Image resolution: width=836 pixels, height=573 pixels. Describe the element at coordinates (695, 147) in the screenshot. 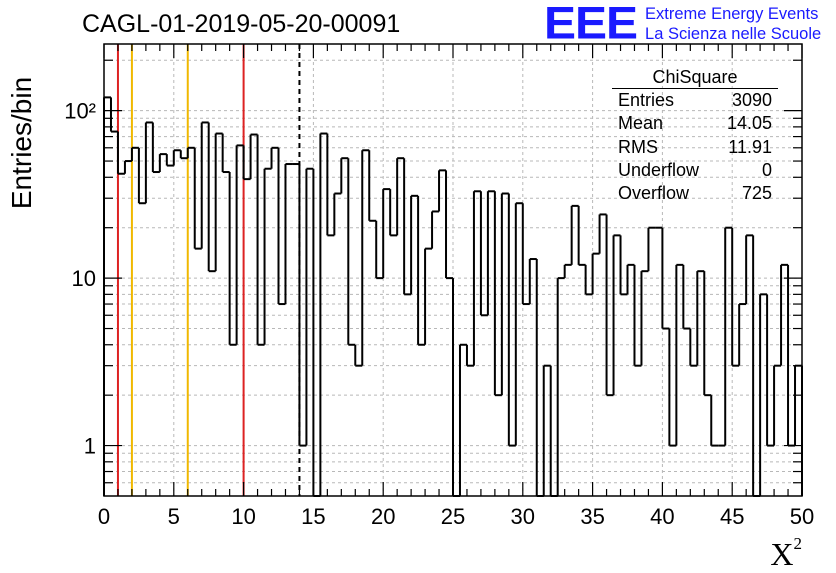

I see `stats-row-rms: RMS 11.91` at that location.